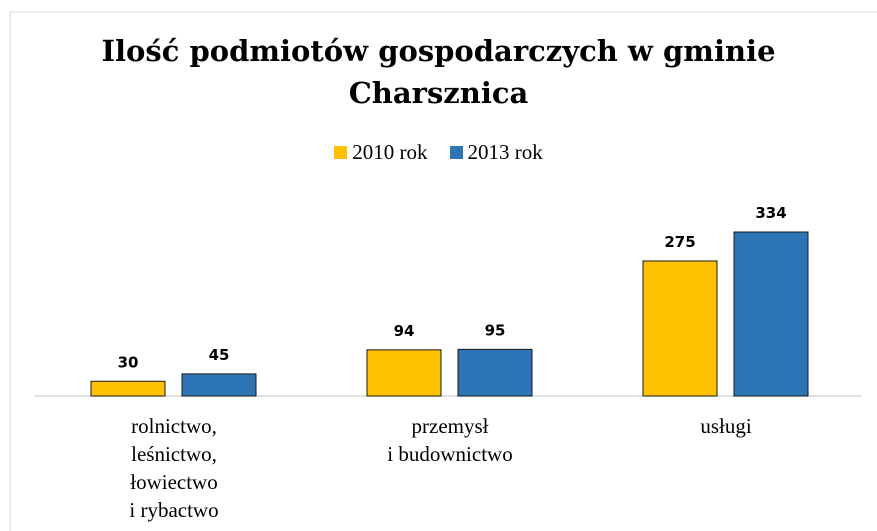 The image size is (877, 531). Describe the element at coordinates (390, 152) in the screenshot. I see `legend-label: 2010 rok` at that location.